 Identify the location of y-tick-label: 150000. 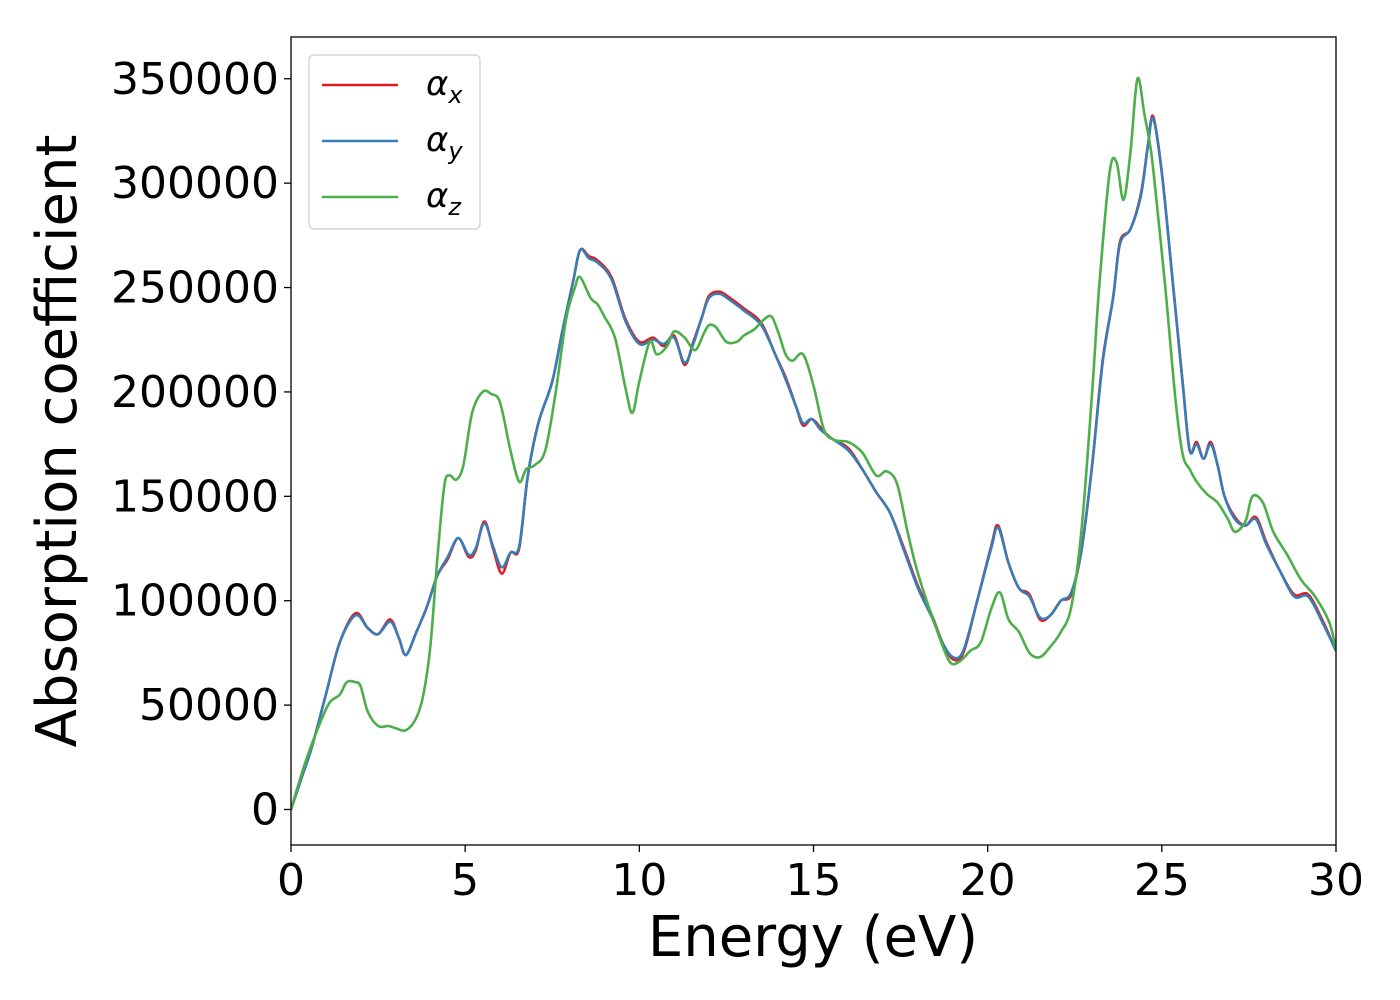
(195, 496).